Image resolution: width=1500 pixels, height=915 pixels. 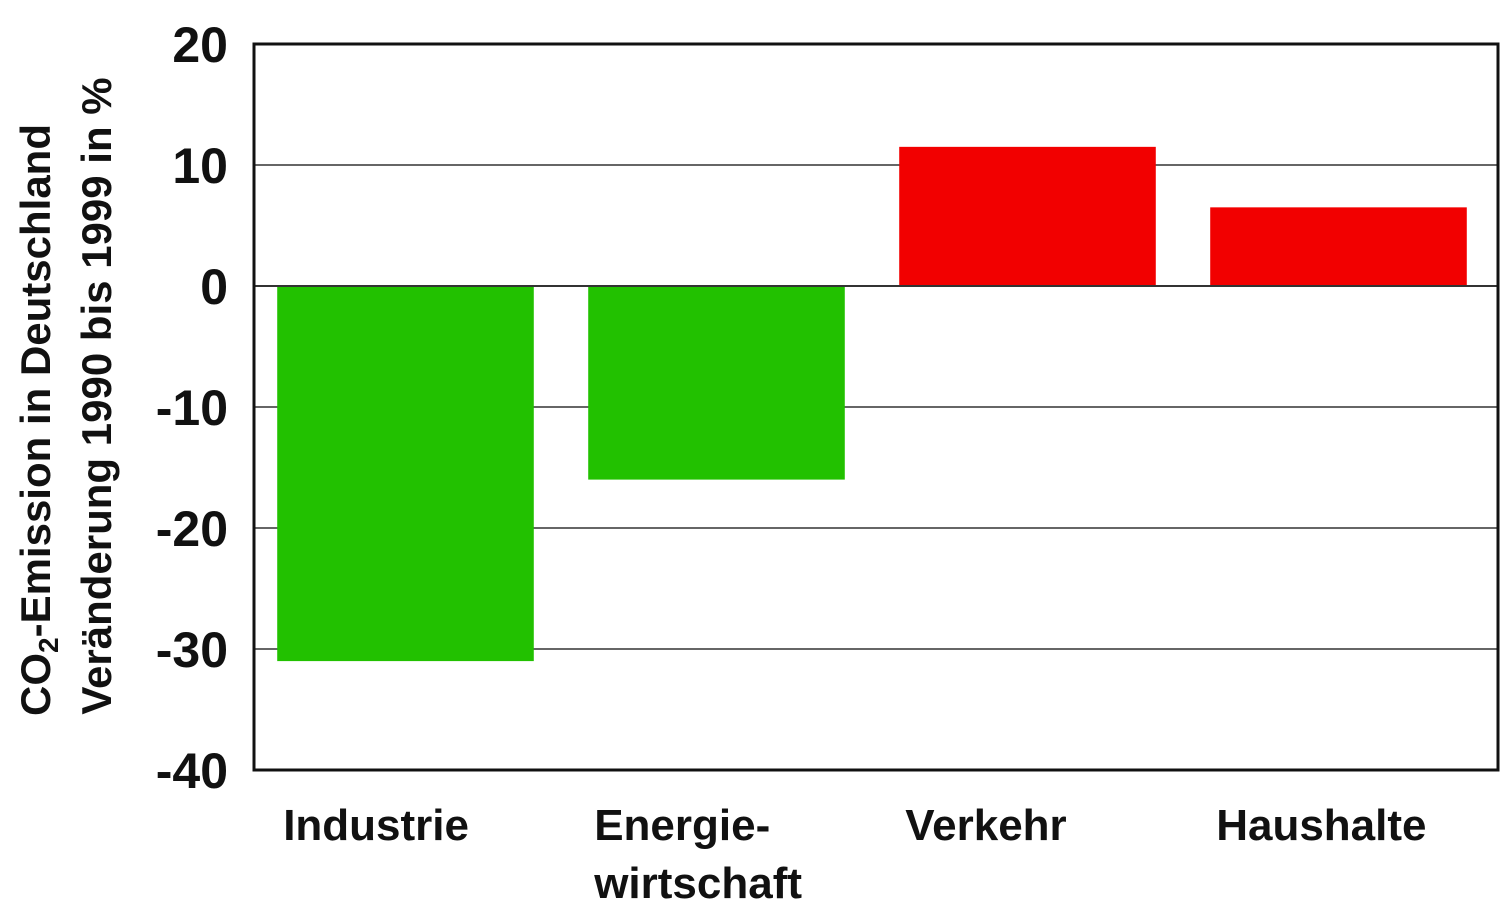 What do you see at coordinates (1321, 825) in the screenshot?
I see `x-tick-label: Haushalte` at bounding box center [1321, 825].